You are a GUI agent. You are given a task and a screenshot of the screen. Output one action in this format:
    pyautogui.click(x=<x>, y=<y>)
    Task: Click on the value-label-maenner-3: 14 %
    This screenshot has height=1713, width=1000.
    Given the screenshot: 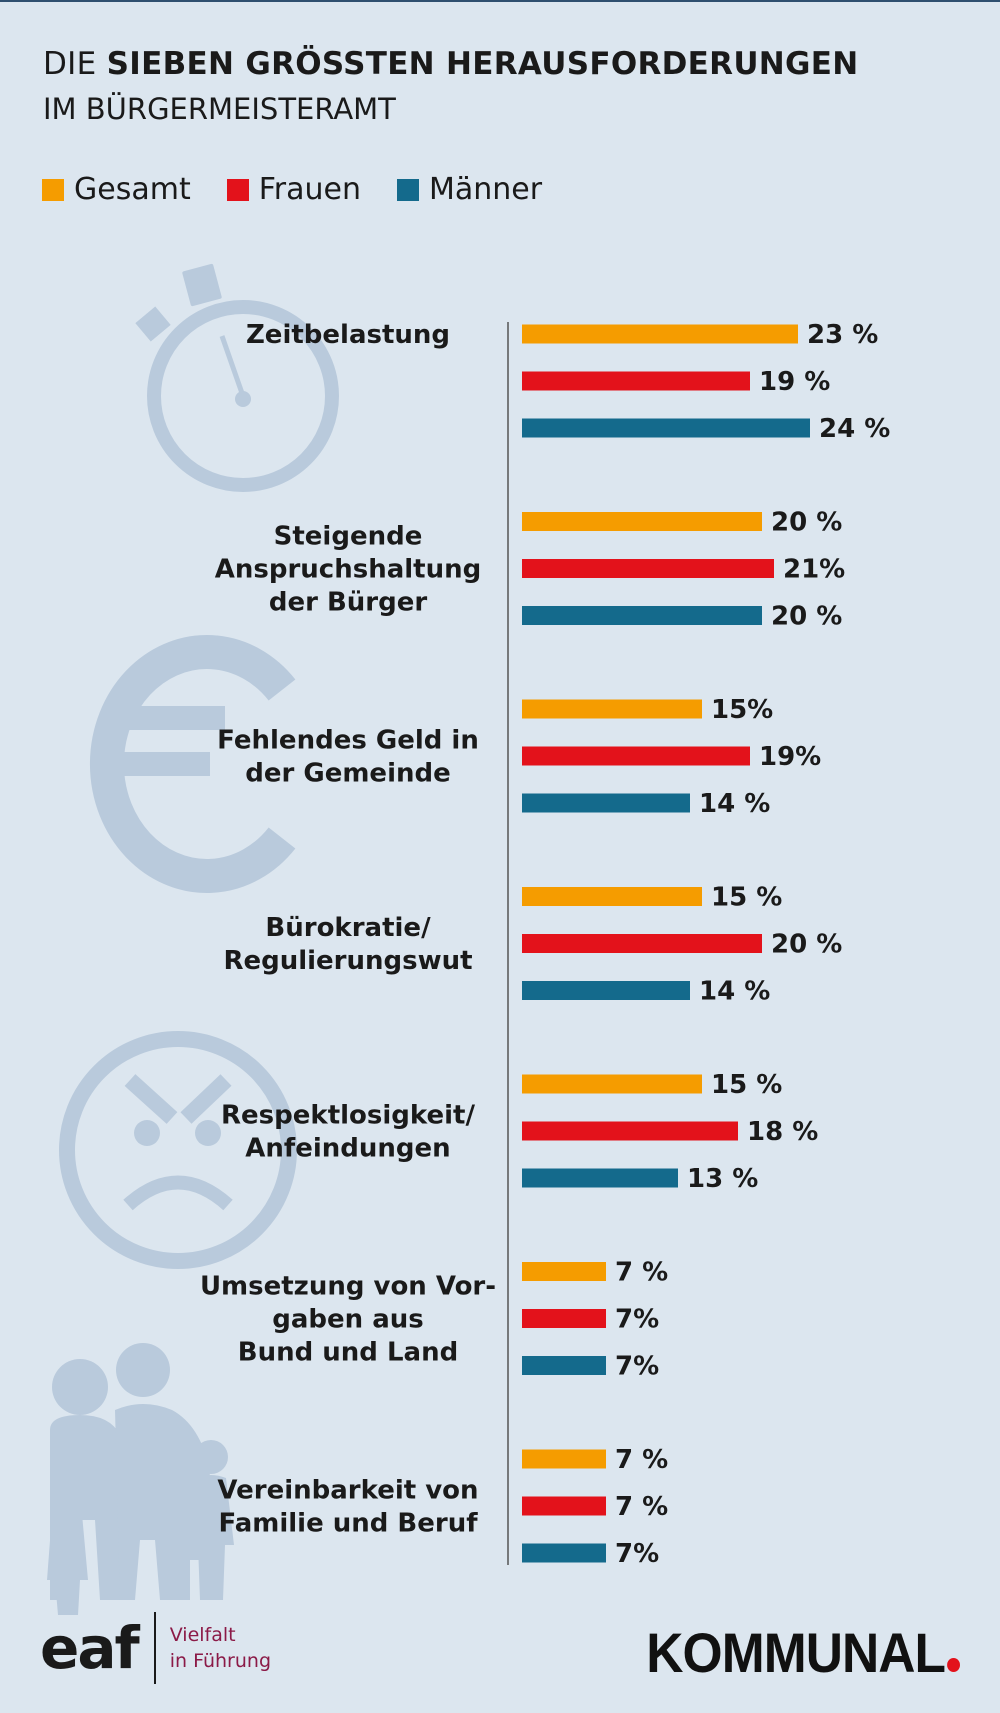 What is the action you would take?
    pyautogui.click(x=734, y=992)
    